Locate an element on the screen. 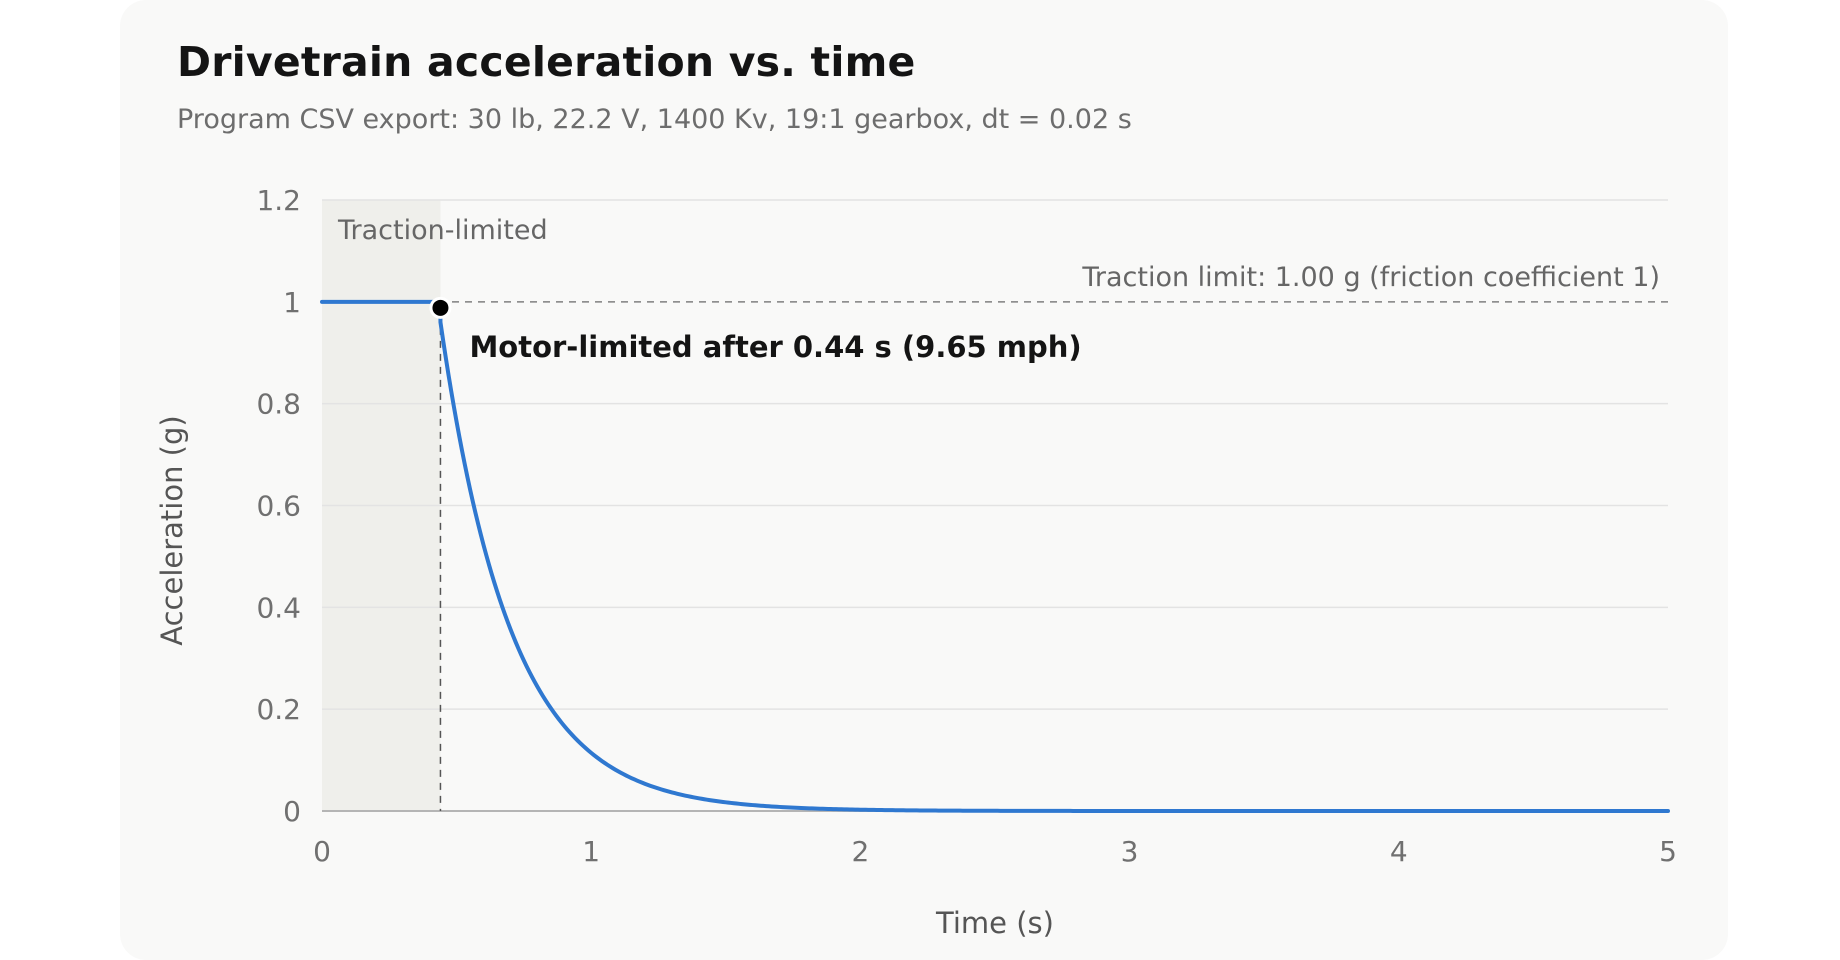 Image resolution: width=1840 pixels, height=960 pixels. x-tick-label: 3 is located at coordinates (1130, 851).